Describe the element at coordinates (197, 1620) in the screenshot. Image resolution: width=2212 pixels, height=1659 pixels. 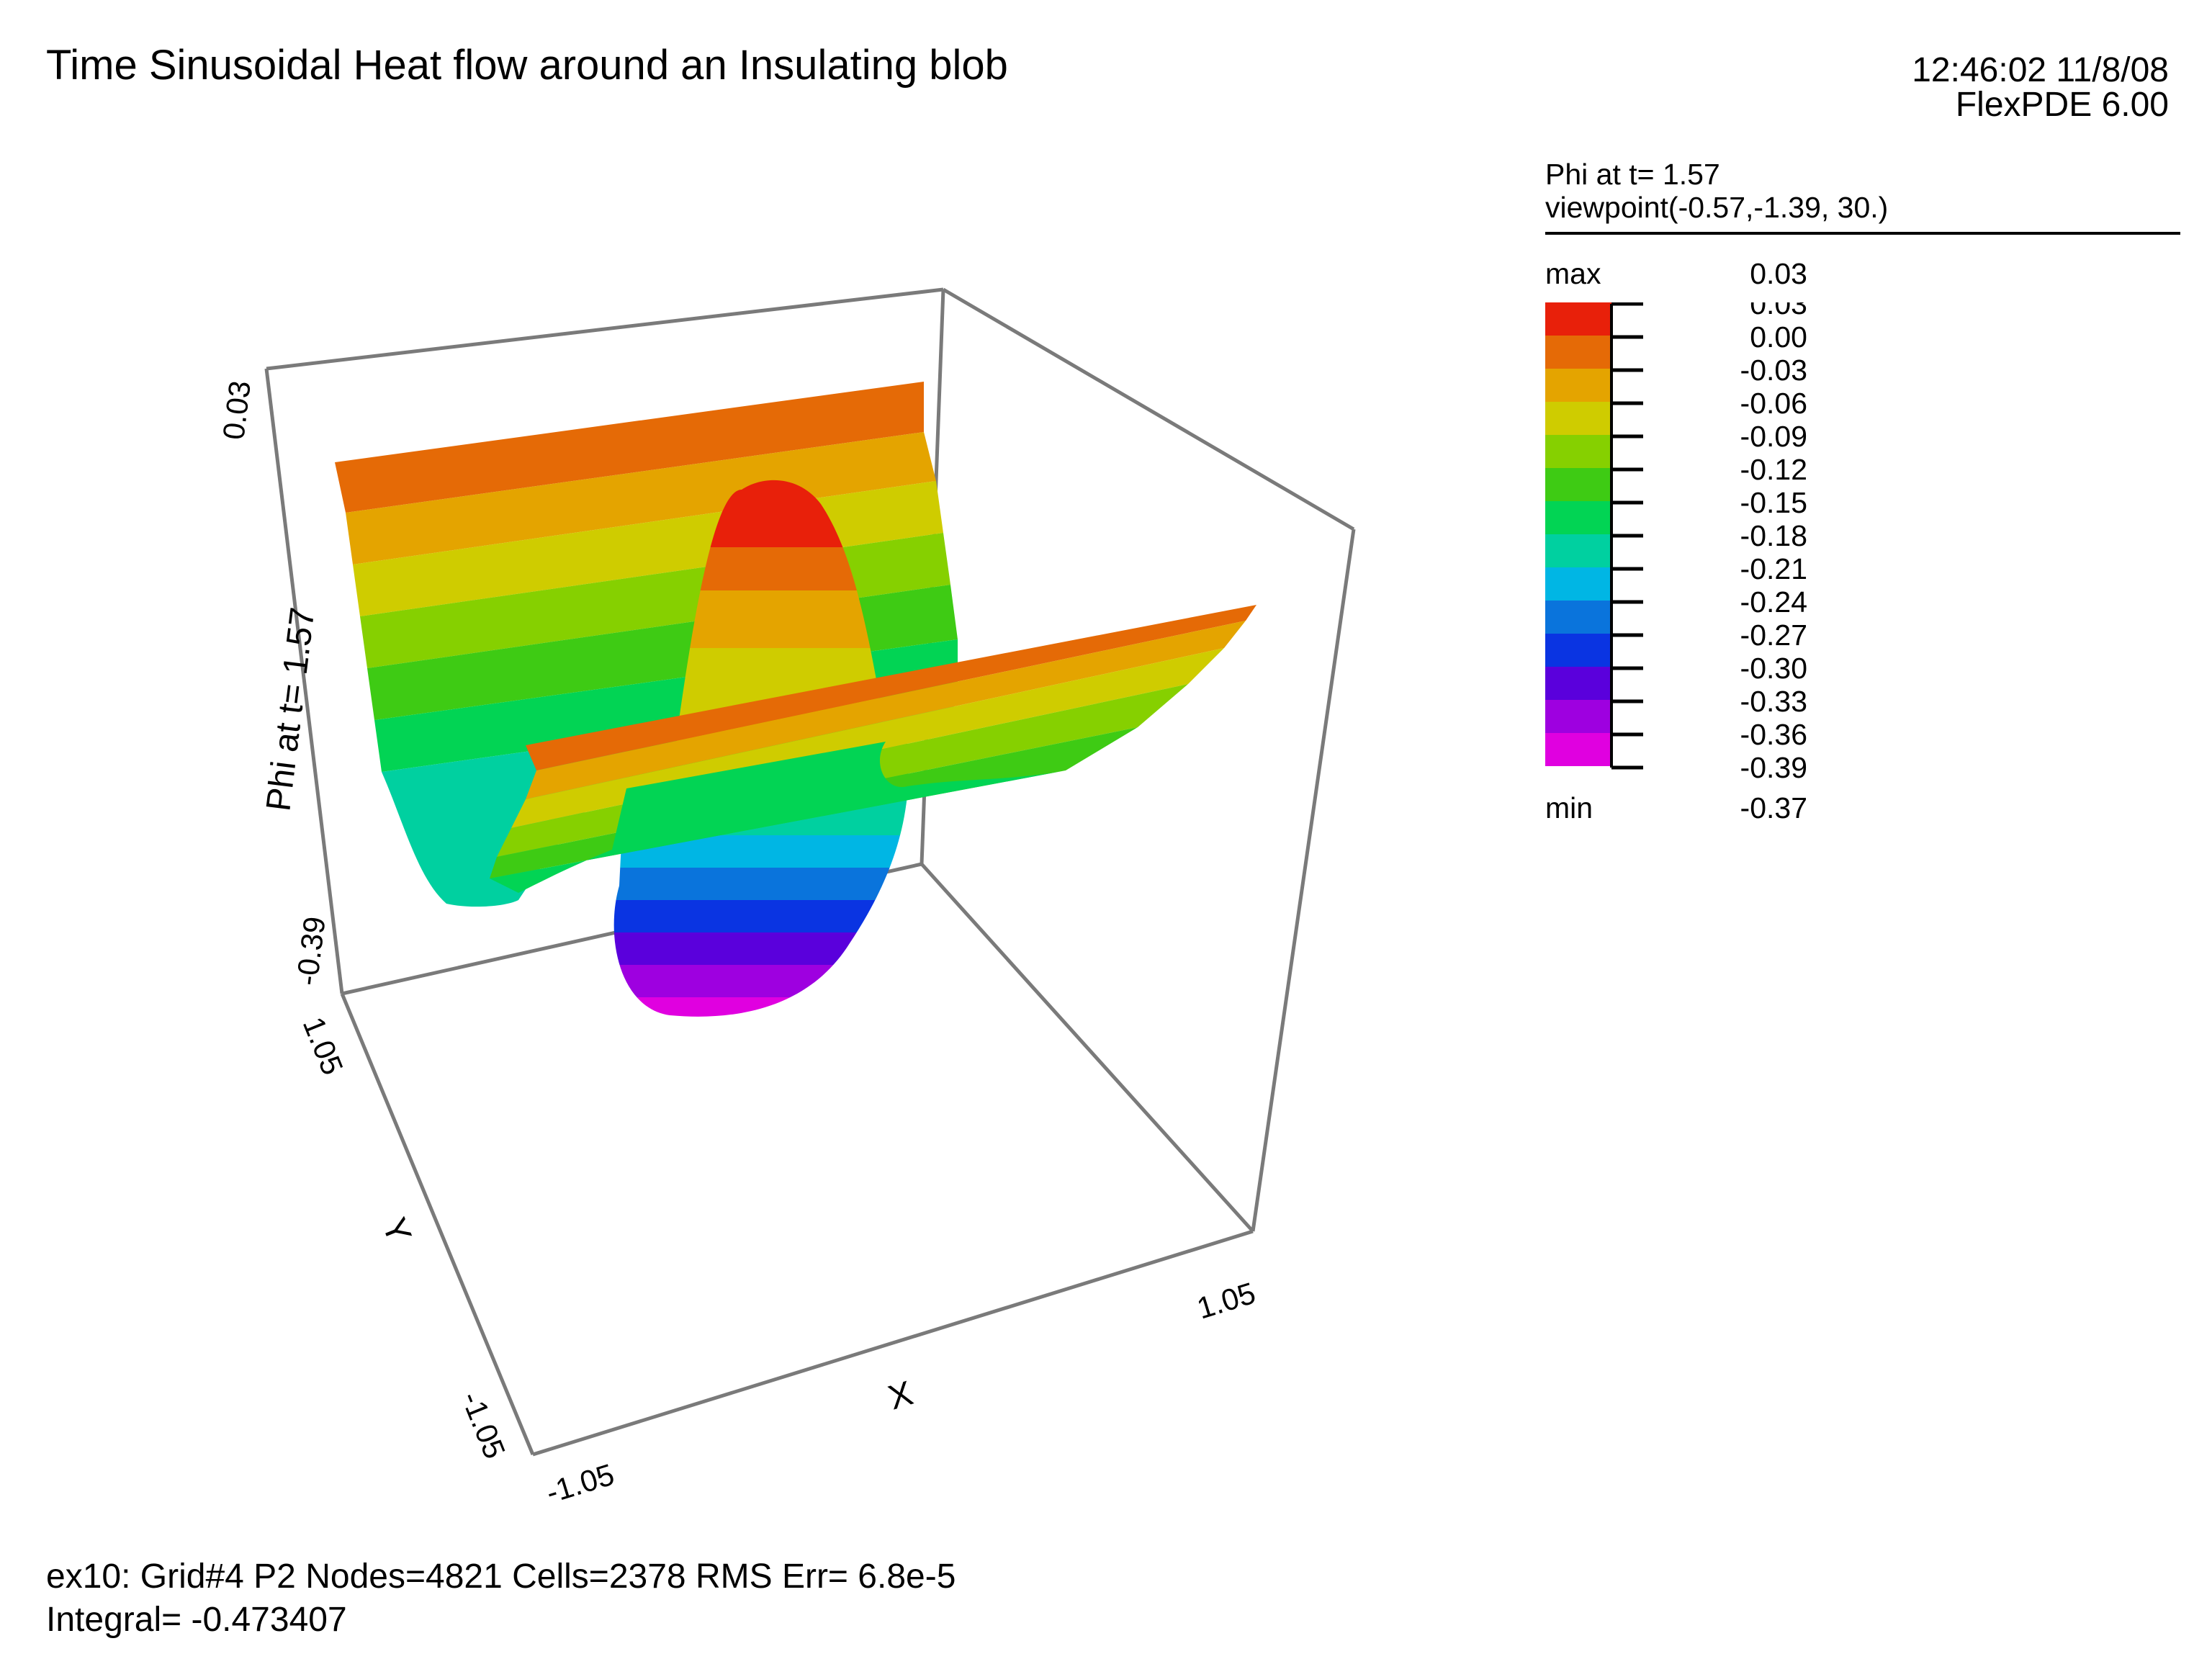
I see `footer-integral: Integral= -0.473407` at that location.